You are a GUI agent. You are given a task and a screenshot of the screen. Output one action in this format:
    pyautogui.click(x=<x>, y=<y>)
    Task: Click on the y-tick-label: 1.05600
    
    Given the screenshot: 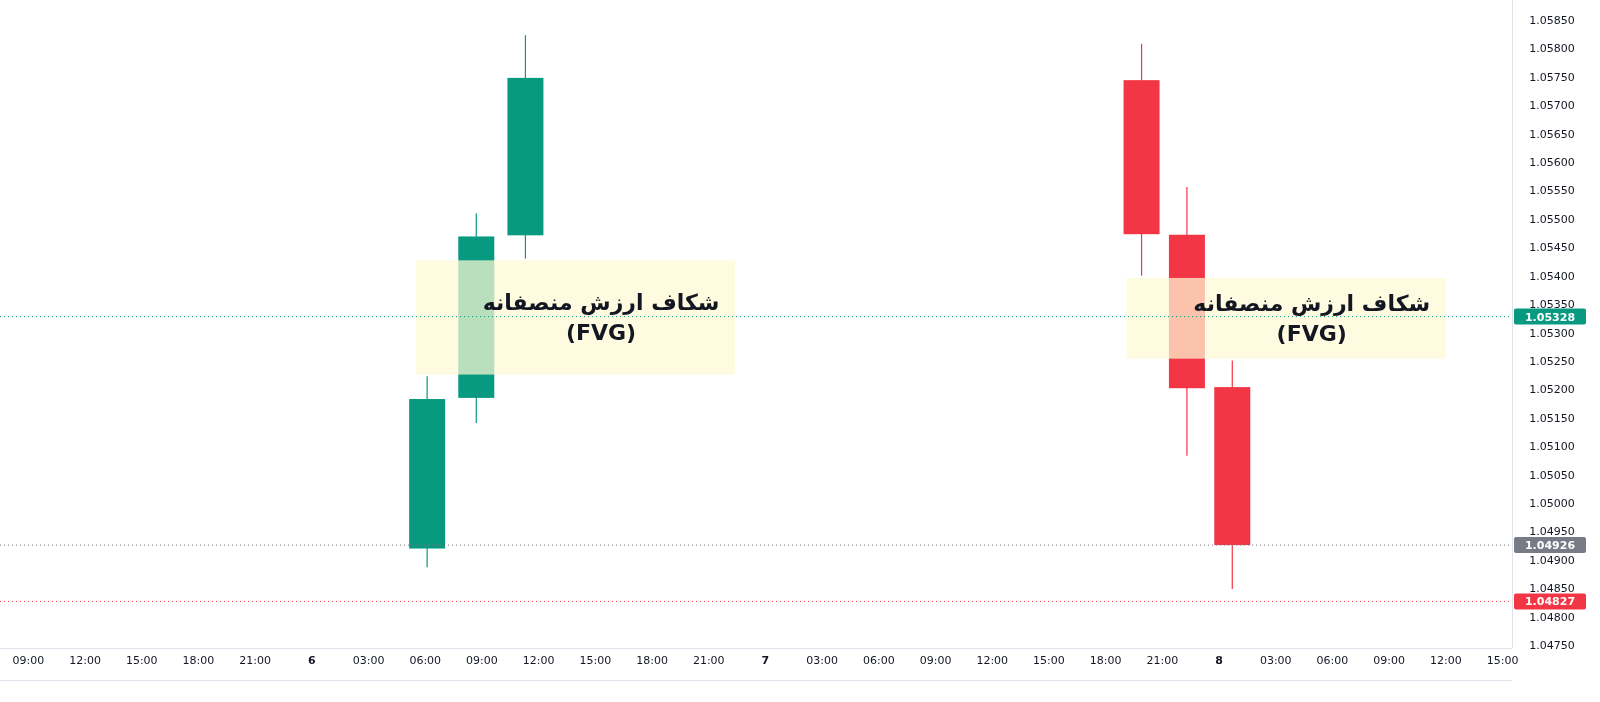 What is the action you would take?
    pyautogui.click(x=1552, y=162)
    